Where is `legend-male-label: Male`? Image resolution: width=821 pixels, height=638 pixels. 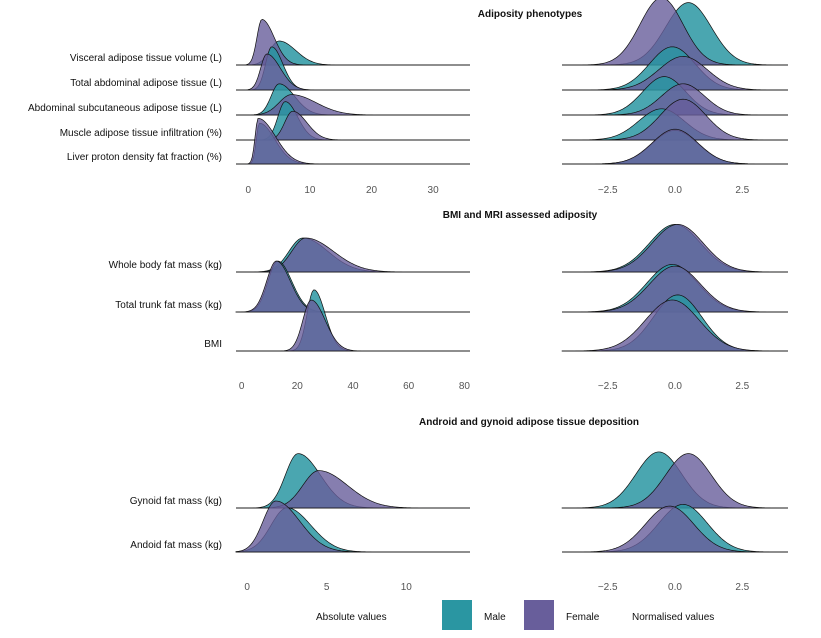 legend-male-label: Male is located at coordinates (495, 617).